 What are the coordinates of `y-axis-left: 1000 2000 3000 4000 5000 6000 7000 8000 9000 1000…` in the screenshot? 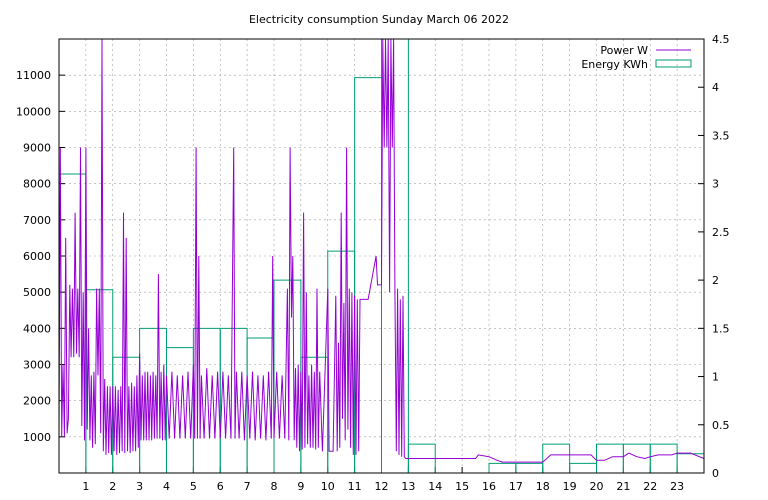 It's located at (40, 256).